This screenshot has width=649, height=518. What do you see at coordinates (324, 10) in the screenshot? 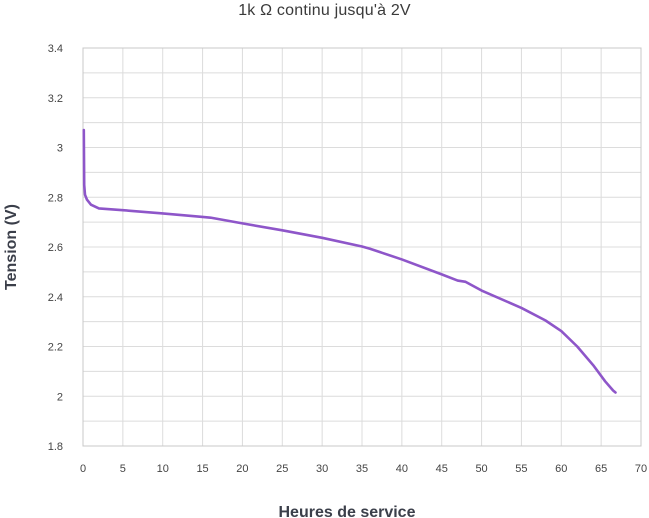
I see `chart-title: 1k Ω continu jusqu'à 2V` at bounding box center [324, 10].